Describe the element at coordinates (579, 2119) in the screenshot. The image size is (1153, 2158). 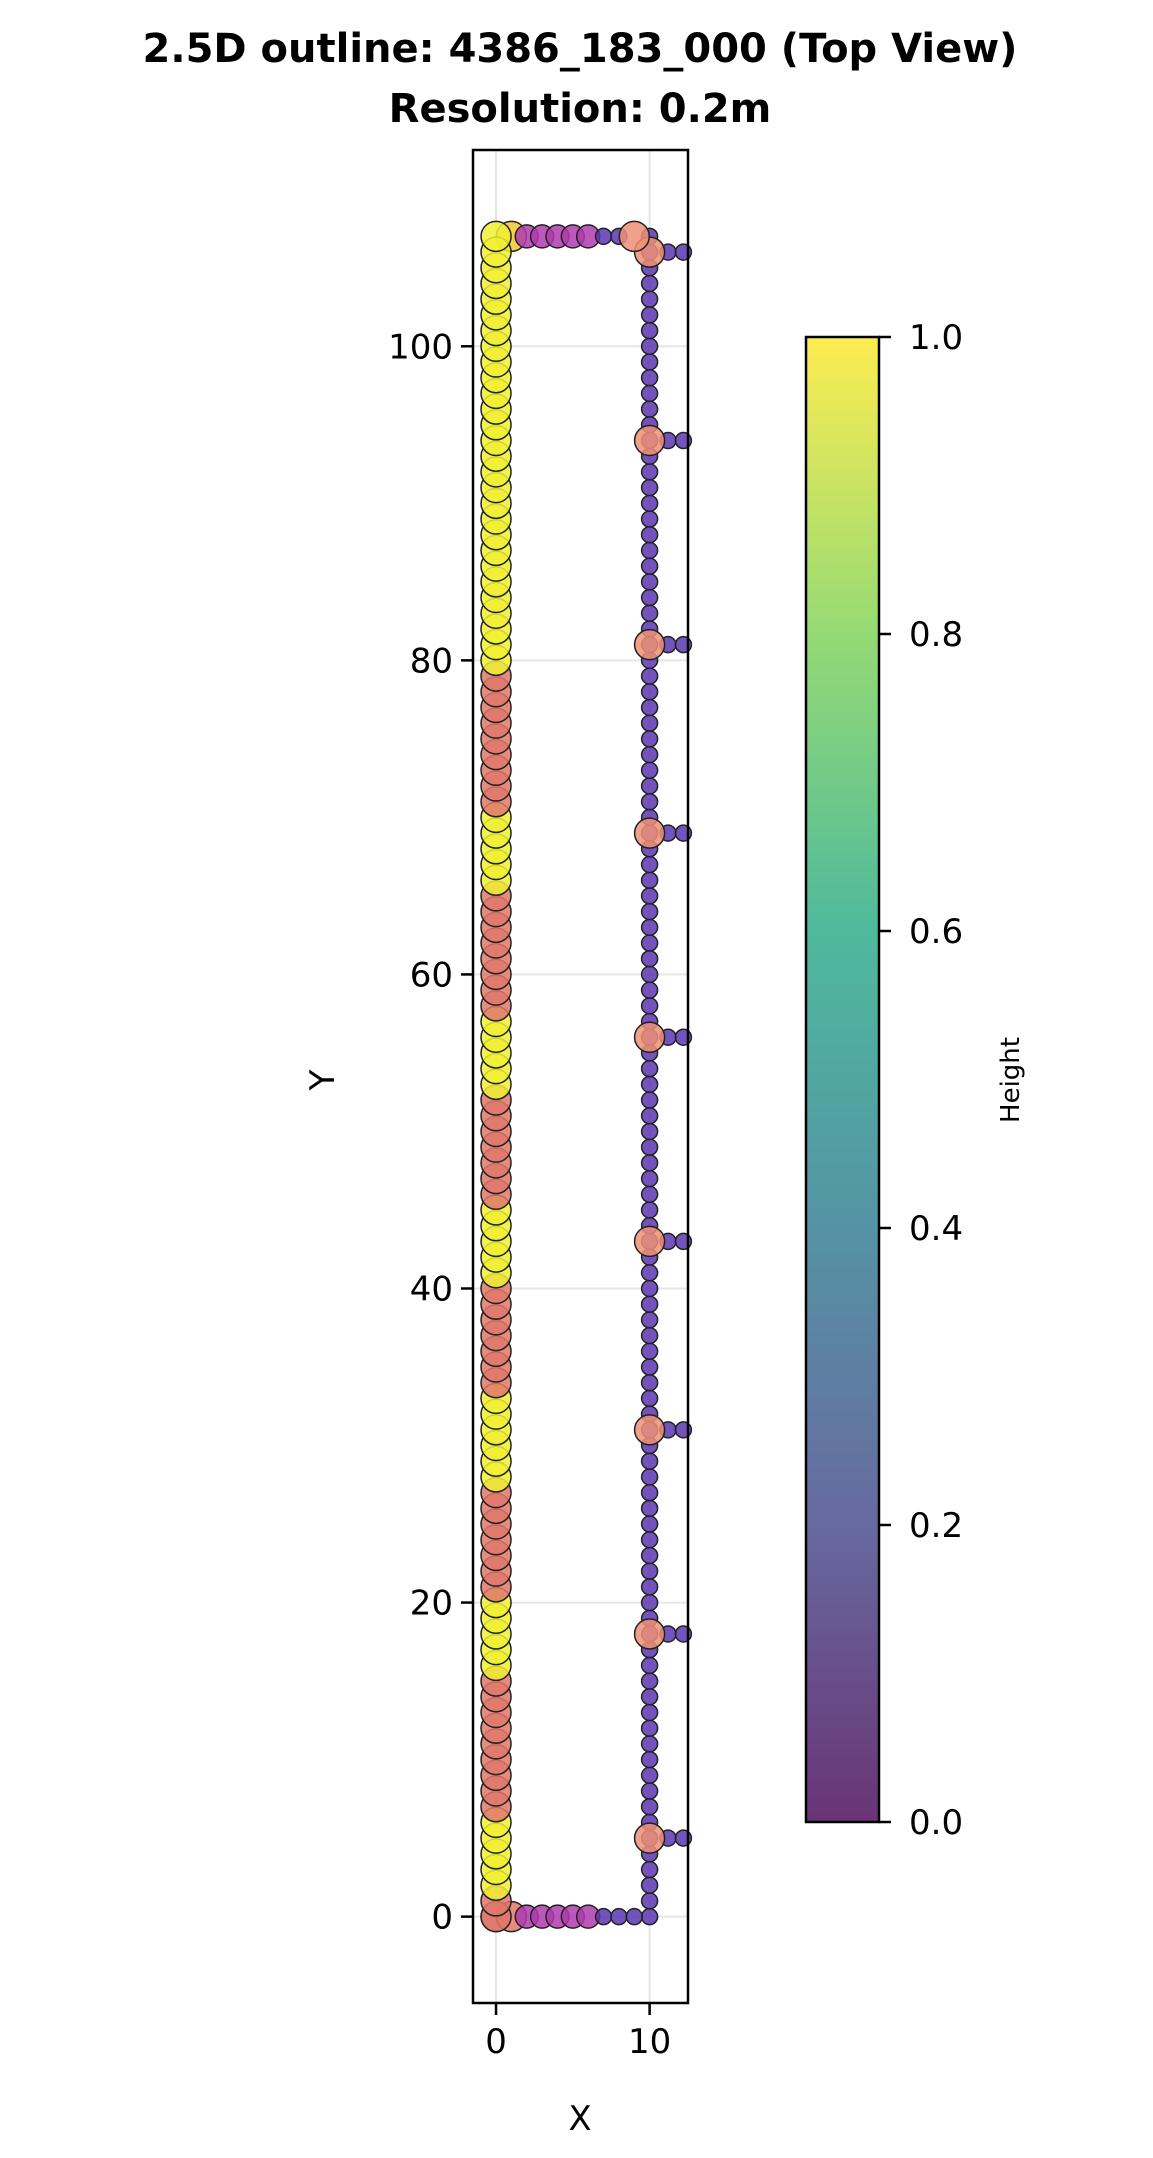
I see `x-axis-label: X` at that location.